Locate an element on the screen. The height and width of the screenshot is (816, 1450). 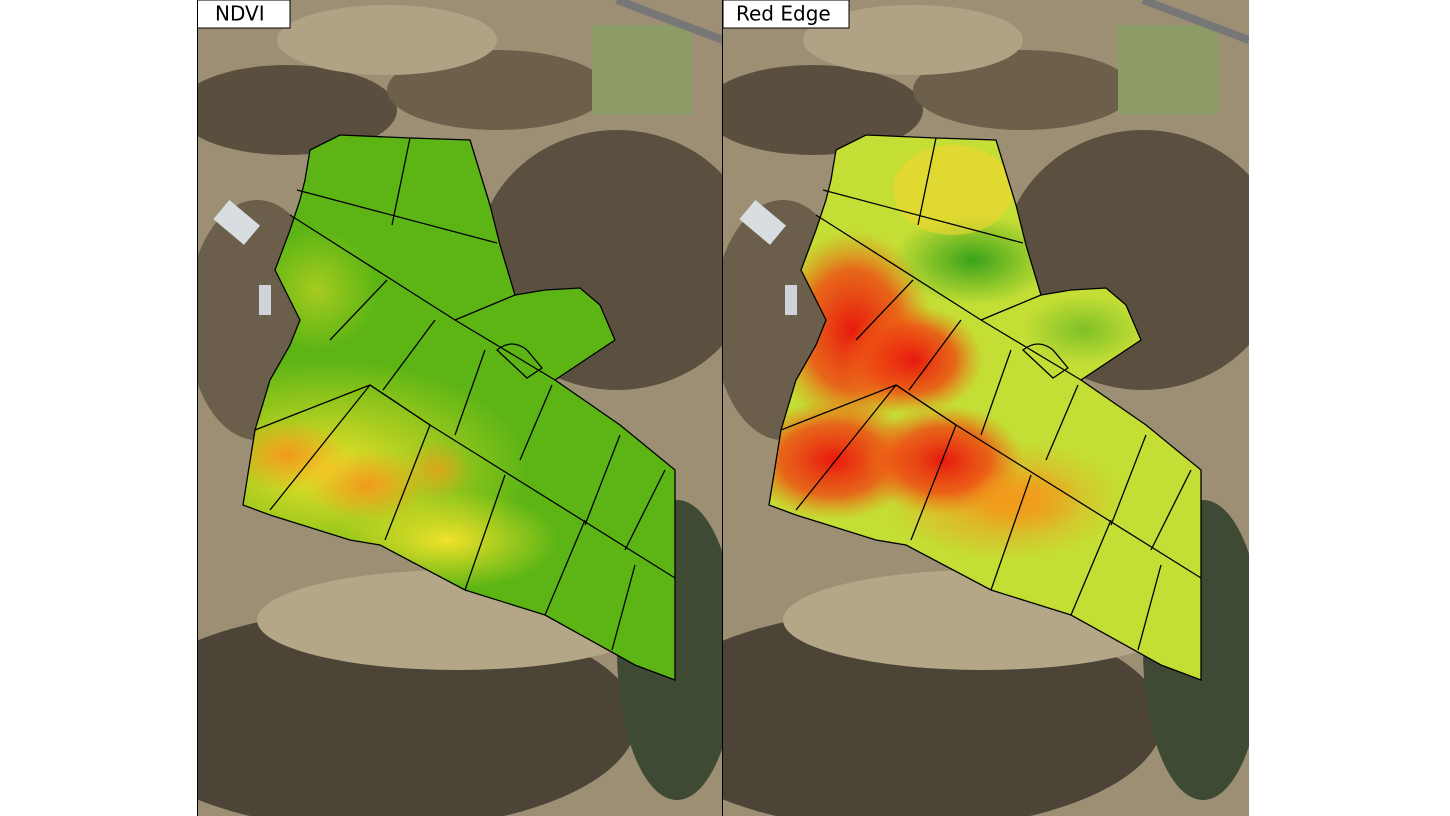
panel-label: NDVI is located at coordinates (240, 14).